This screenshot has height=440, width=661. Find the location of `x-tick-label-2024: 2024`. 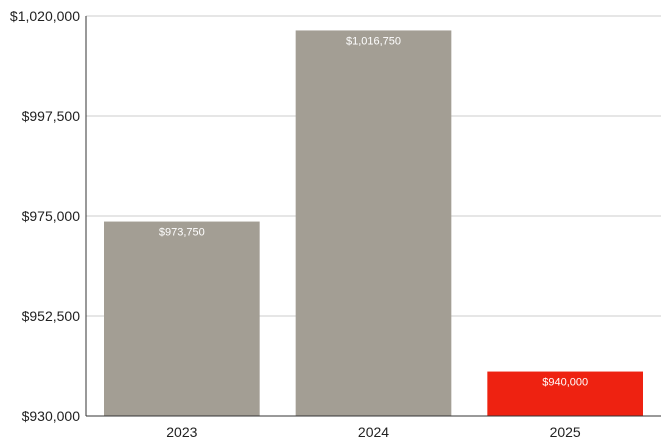

x-tick-label-2024: 2024 is located at coordinates (373, 432).